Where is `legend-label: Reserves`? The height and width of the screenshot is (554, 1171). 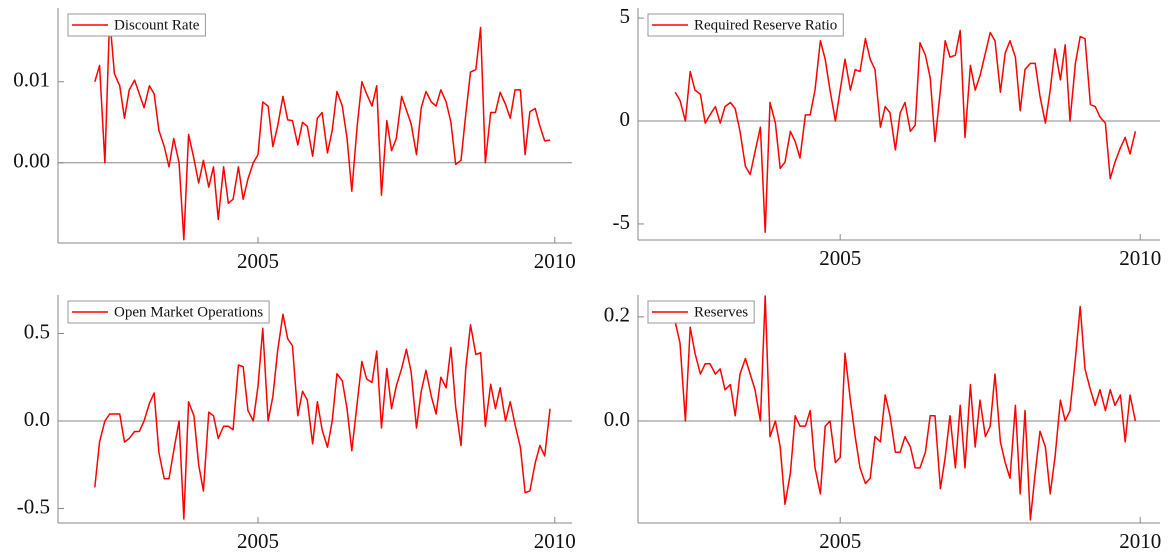 legend-label: Reserves is located at coordinates (721, 312).